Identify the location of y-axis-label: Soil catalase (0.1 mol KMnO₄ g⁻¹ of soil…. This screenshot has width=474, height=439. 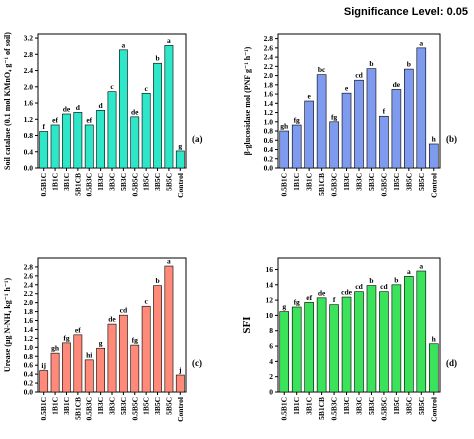
(7, 101).